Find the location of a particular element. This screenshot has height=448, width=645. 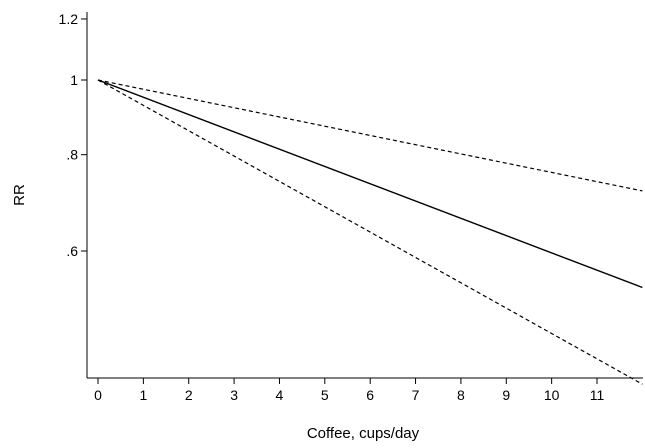

y-axis-label: RR is located at coordinates (19, 195).